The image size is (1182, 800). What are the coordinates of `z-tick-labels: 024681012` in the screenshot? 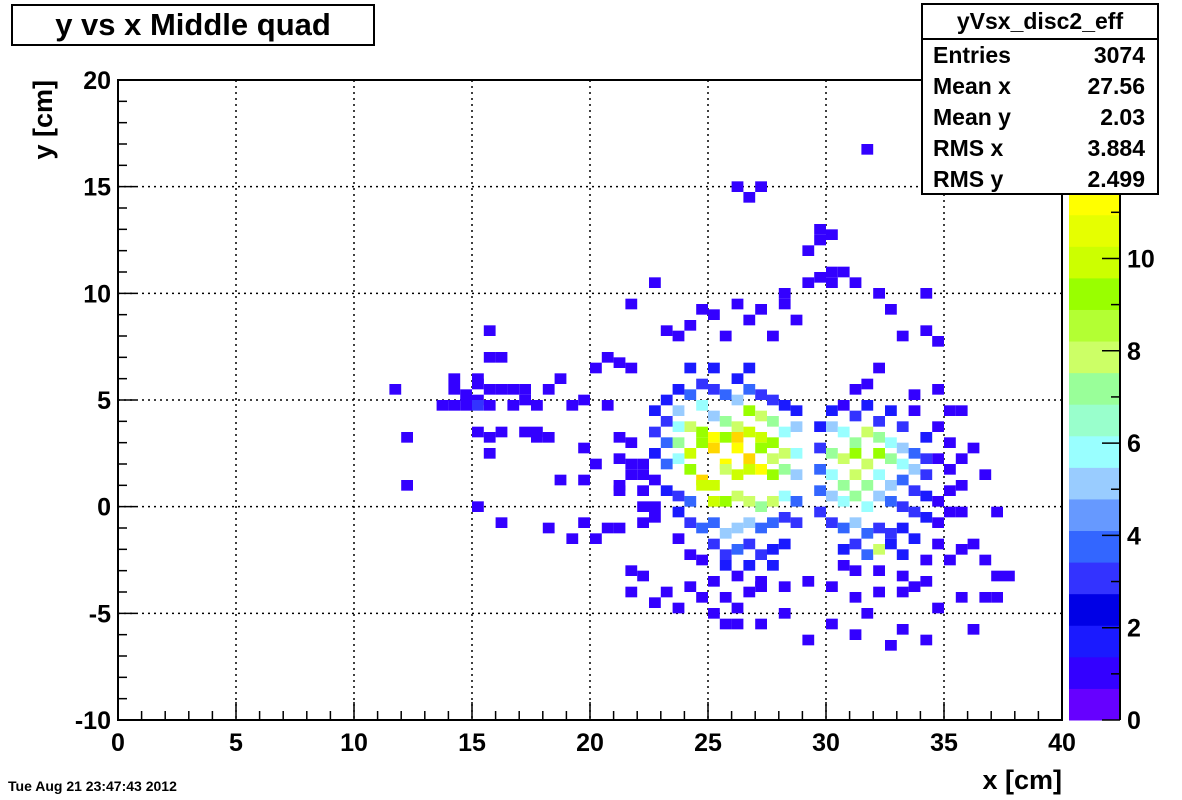 It's located at (1141, 444).